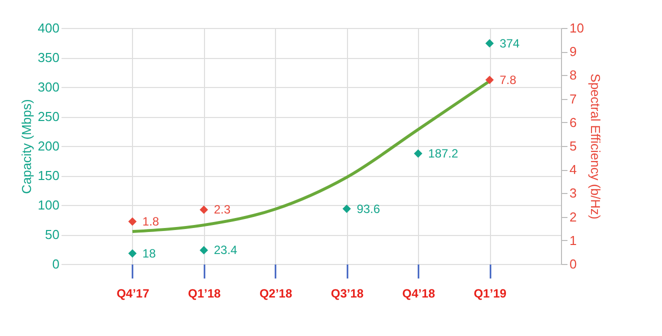 The width and height of the screenshot is (662, 336). I want to click on y-tick-label: 150, so click(49, 175).